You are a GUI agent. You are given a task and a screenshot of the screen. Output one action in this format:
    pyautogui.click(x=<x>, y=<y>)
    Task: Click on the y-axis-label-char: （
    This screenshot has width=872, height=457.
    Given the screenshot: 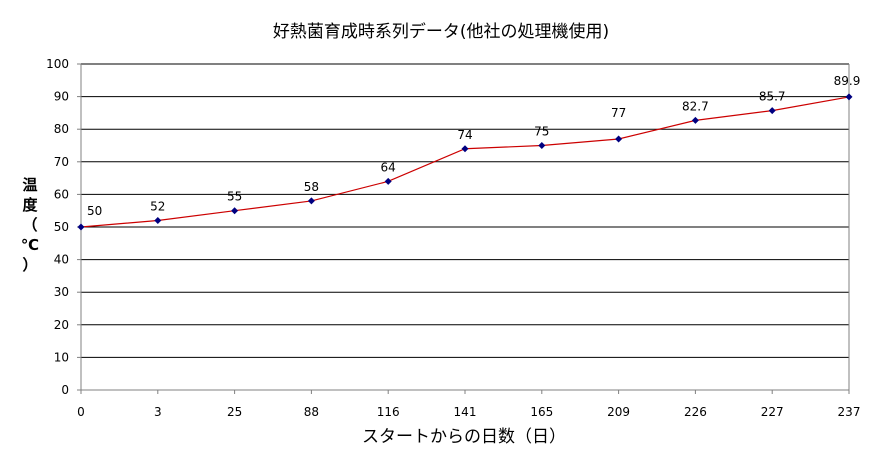 What is the action you would take?
    pyautogui.click(x=29, y=225)
    